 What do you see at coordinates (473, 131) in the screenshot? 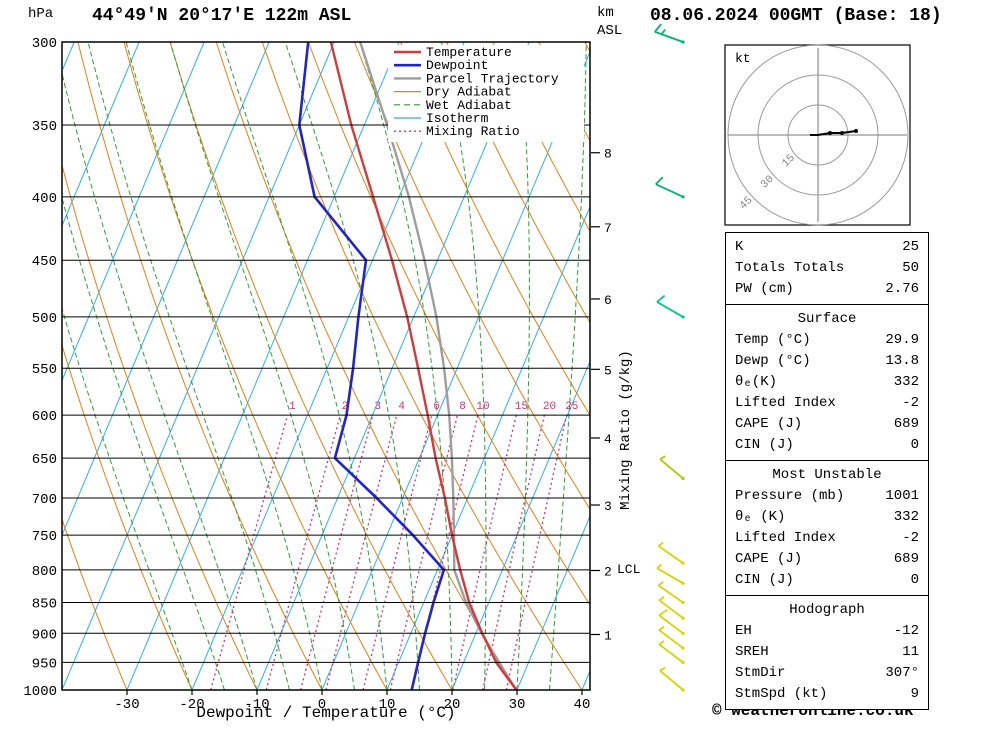
I see `legend-label: Mixing Ratio` at bounding box center [473, 131].